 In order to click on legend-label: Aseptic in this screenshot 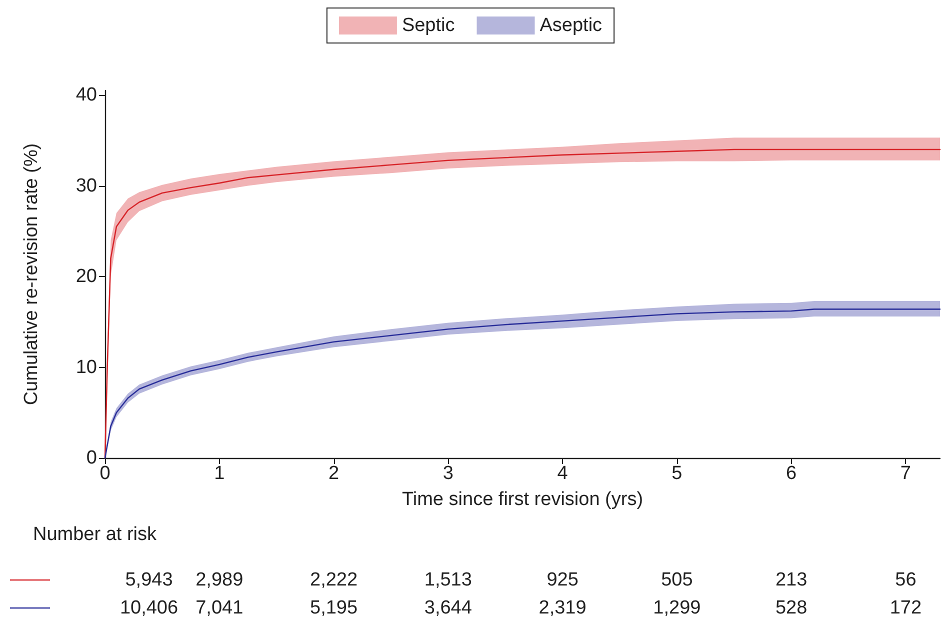, I will do `click(571, 25)`.